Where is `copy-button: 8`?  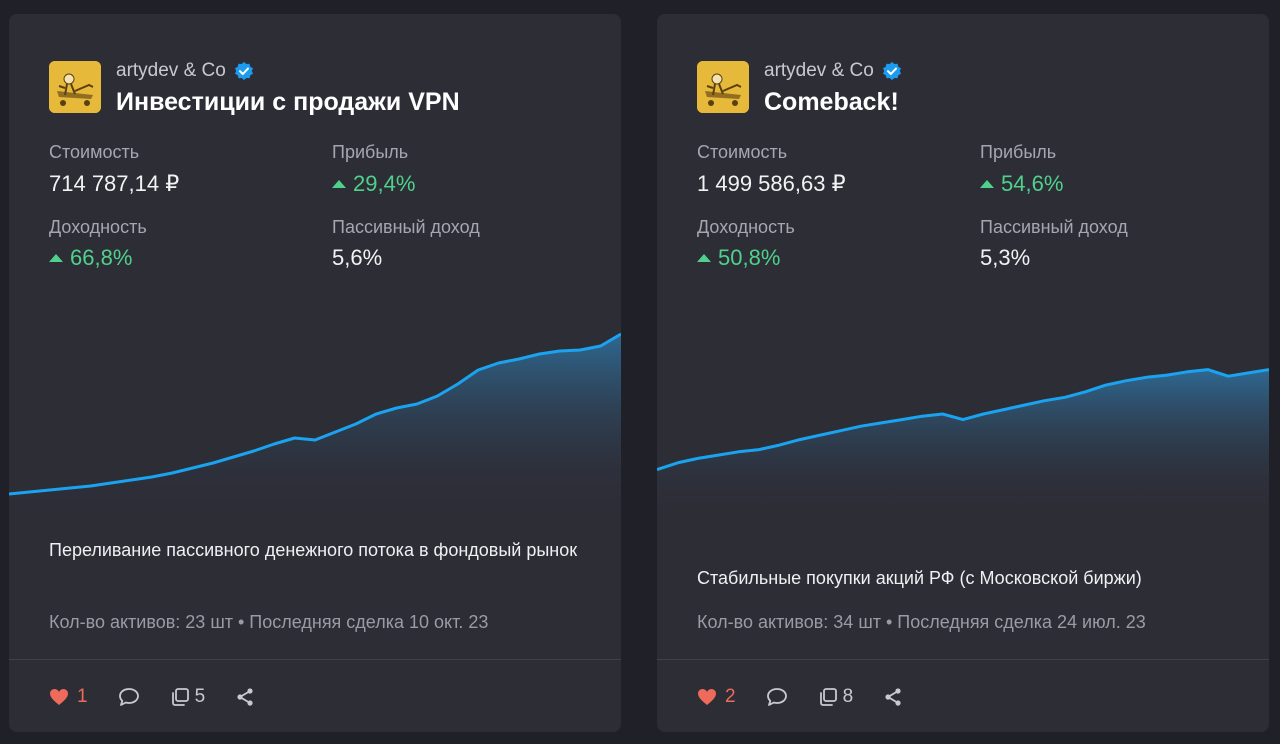
copy-button: 8 is located at coordinates (836, 697).